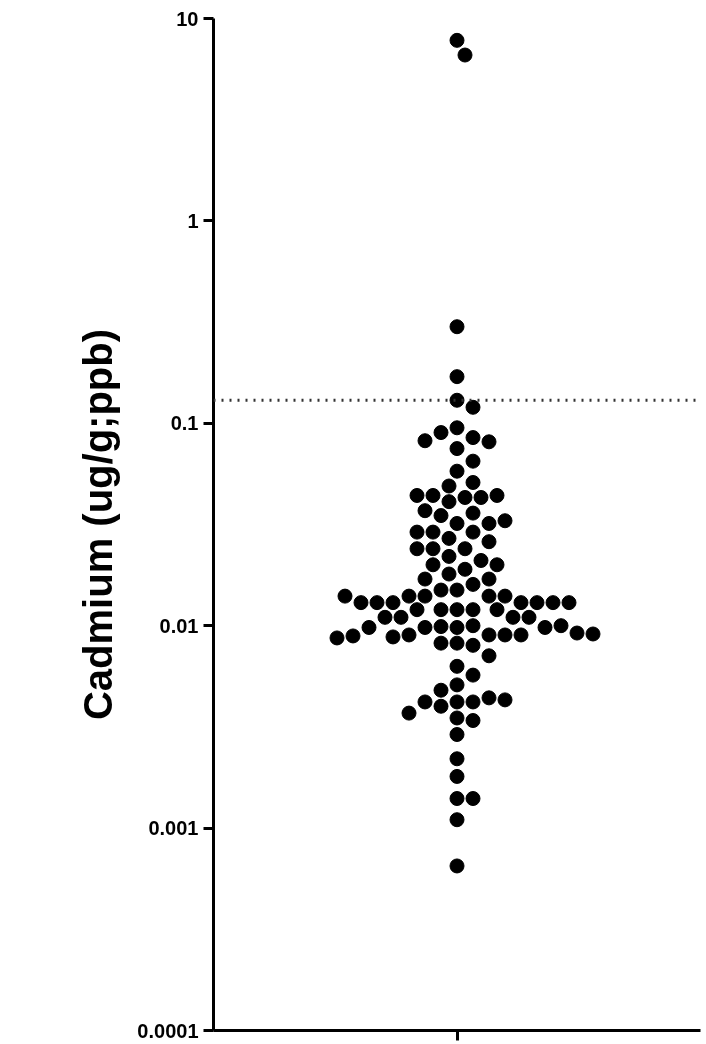 Image resolution: width=706 pixels, height=1044 pixels. Describe the element at coordinates (98, 524) in the screenshot. I see `y-axis-title: Cadmium (ug/g;ppb)` at that location.